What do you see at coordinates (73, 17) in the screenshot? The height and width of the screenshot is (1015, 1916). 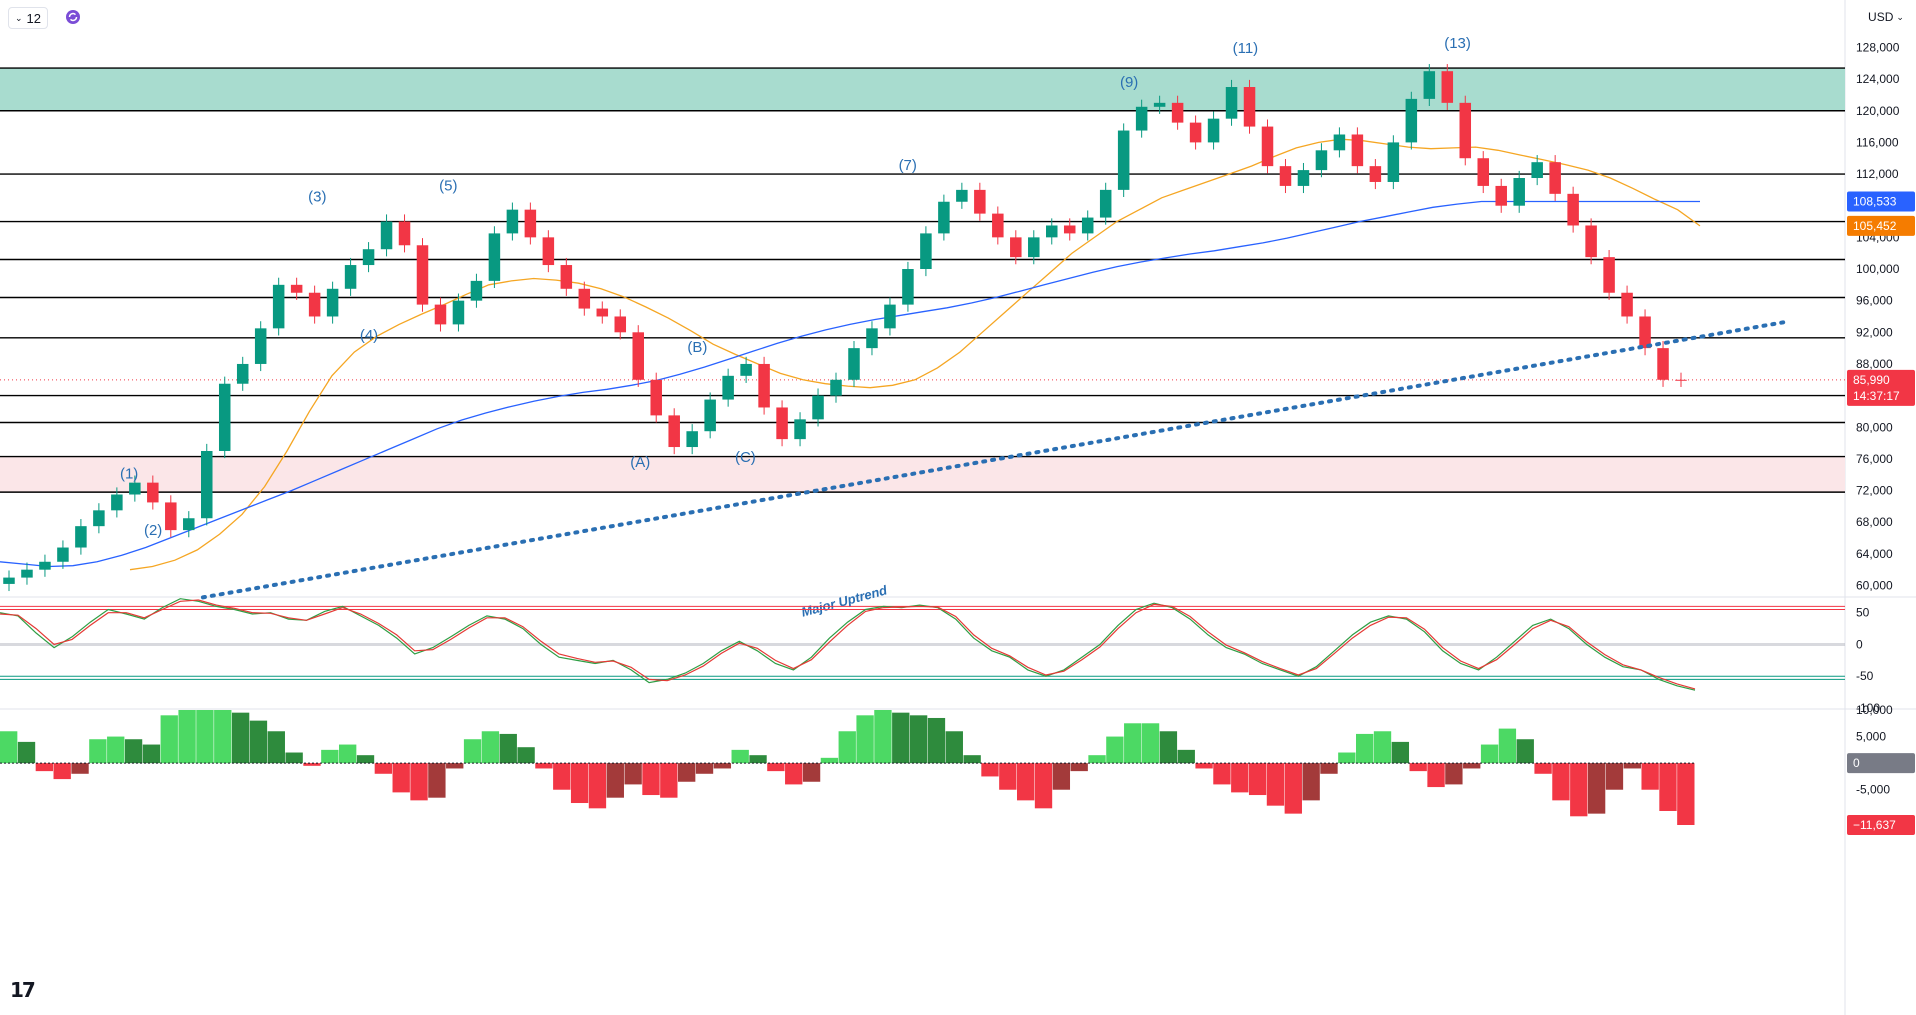 I see `refresh-button` at bounding box center [73, 17].